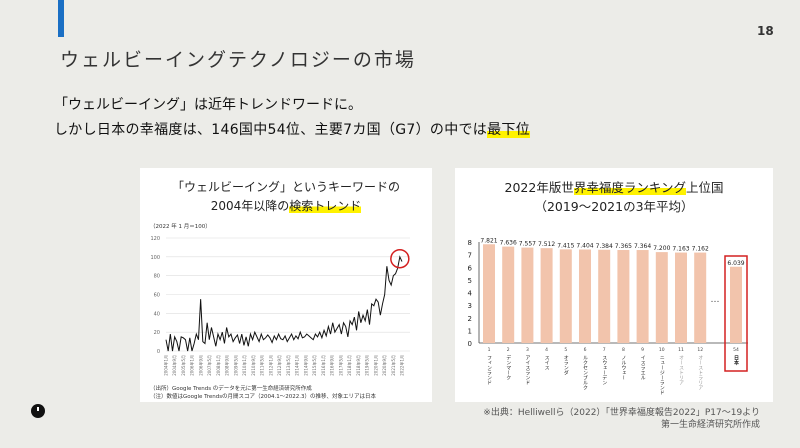 This screenshot has height=448, width=800. I want to click on x-tick-label: 2015年5月, so click(314, 365).